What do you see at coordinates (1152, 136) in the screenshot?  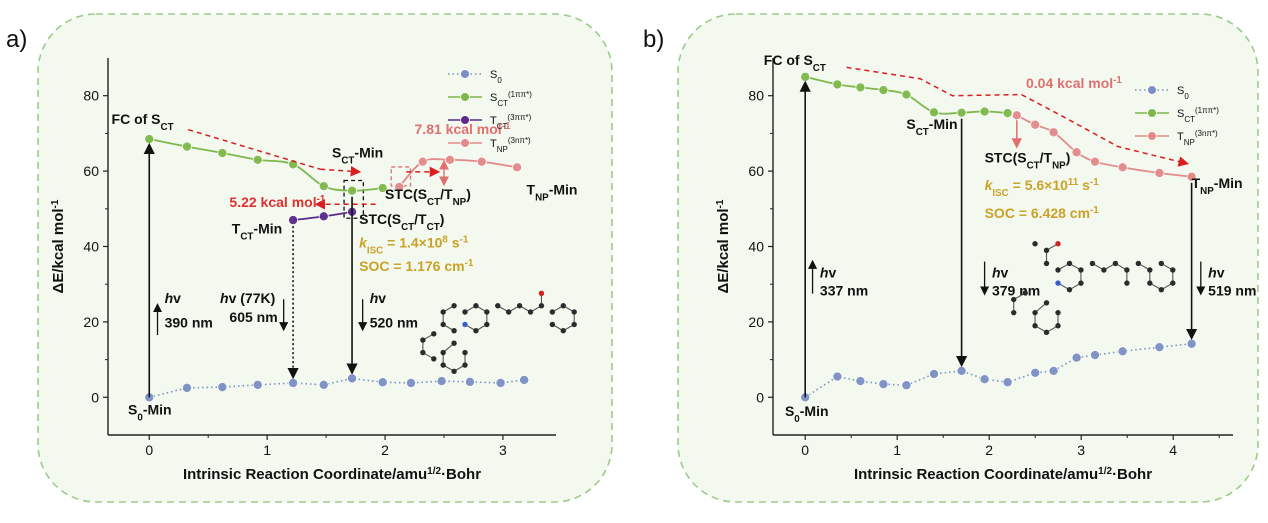 I see `legend-marker` at bounding box center [1152, 136].